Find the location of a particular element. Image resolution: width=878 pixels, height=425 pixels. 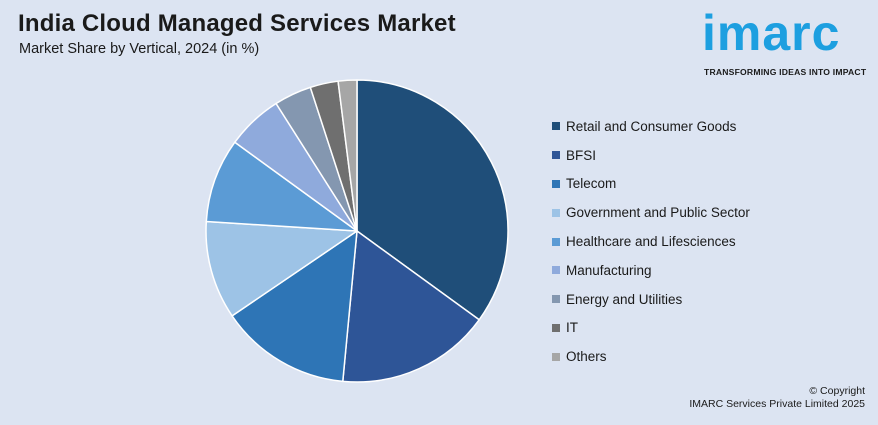

logo-wordmark: imarc is located at coordinates (771, 33).